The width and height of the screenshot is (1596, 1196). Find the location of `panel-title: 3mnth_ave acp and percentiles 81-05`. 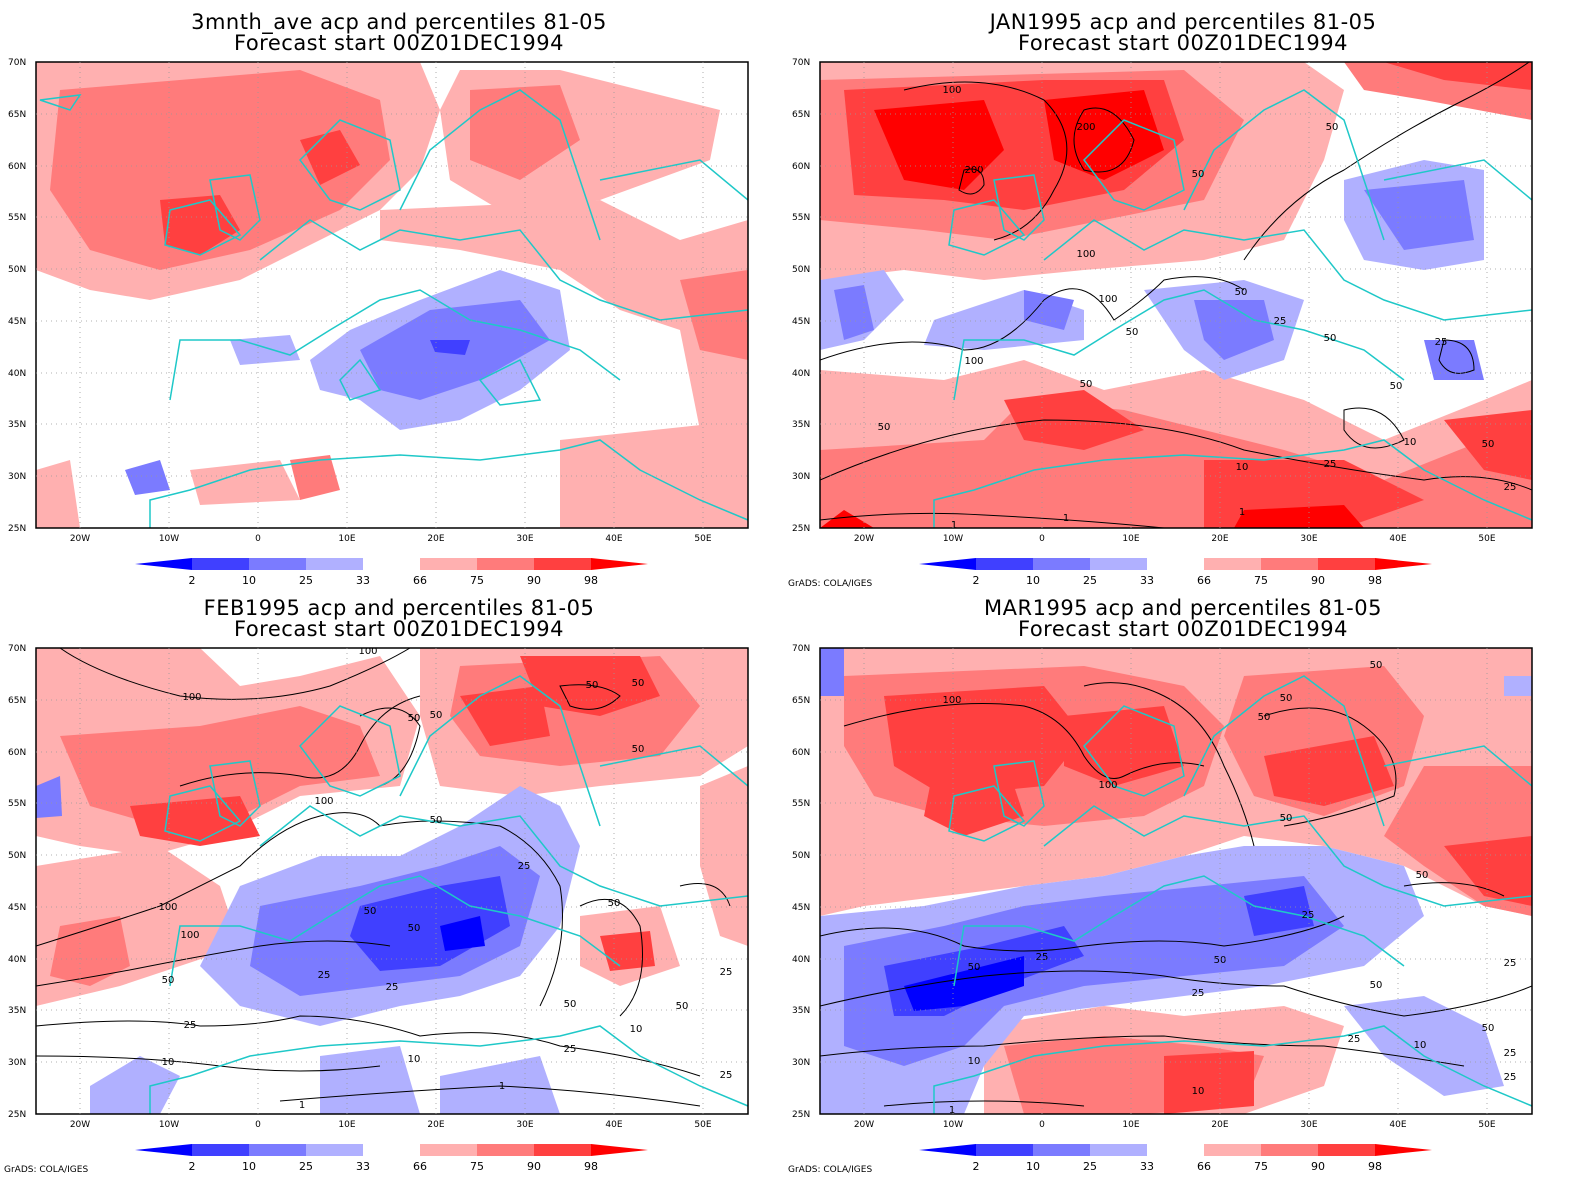

panel-title: 3mnth_ave acp and percentiles 81-05 is located at coordinates (399, 22).